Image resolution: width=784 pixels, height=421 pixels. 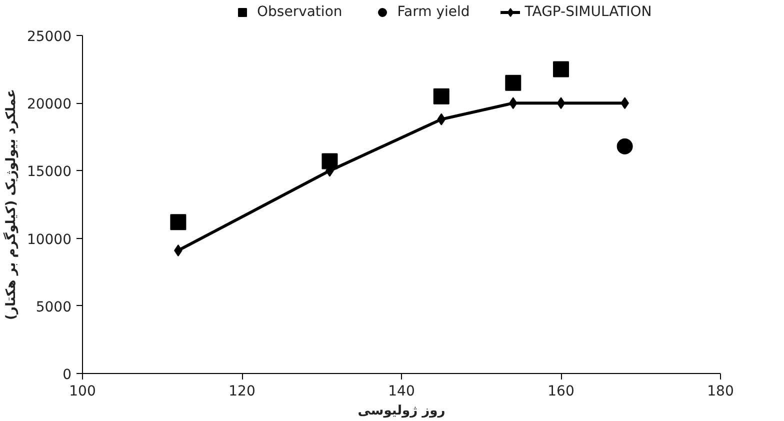 I want to click on y-tick-label: 0, so click(x=67, y=375).